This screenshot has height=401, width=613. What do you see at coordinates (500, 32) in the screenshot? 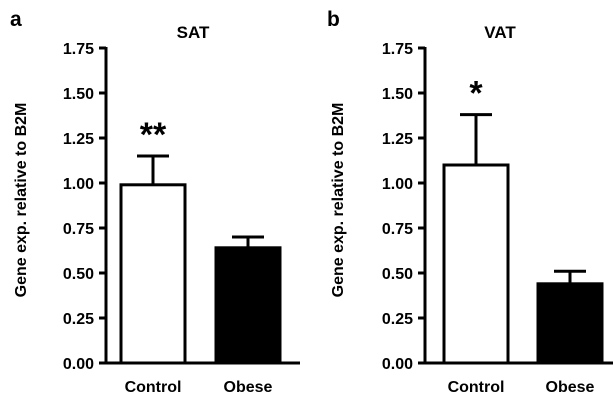
I see `chart-title: VAT` at bounding box center [500, 32].